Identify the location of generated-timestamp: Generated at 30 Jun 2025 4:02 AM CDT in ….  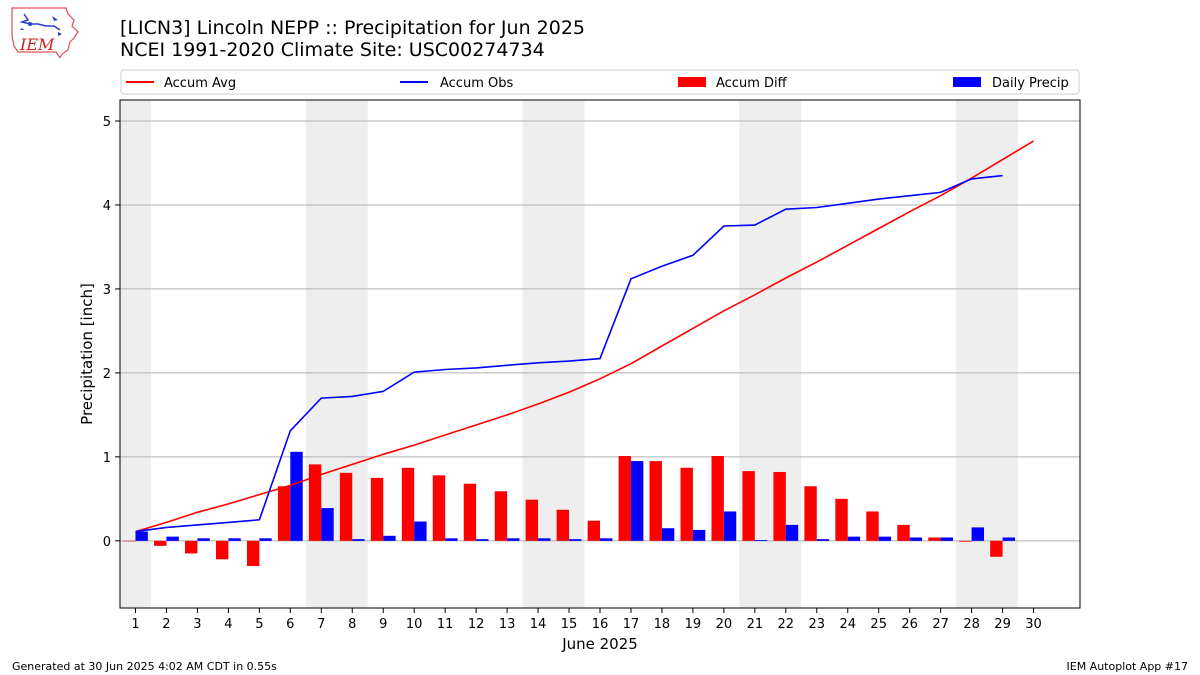
(144, 666).